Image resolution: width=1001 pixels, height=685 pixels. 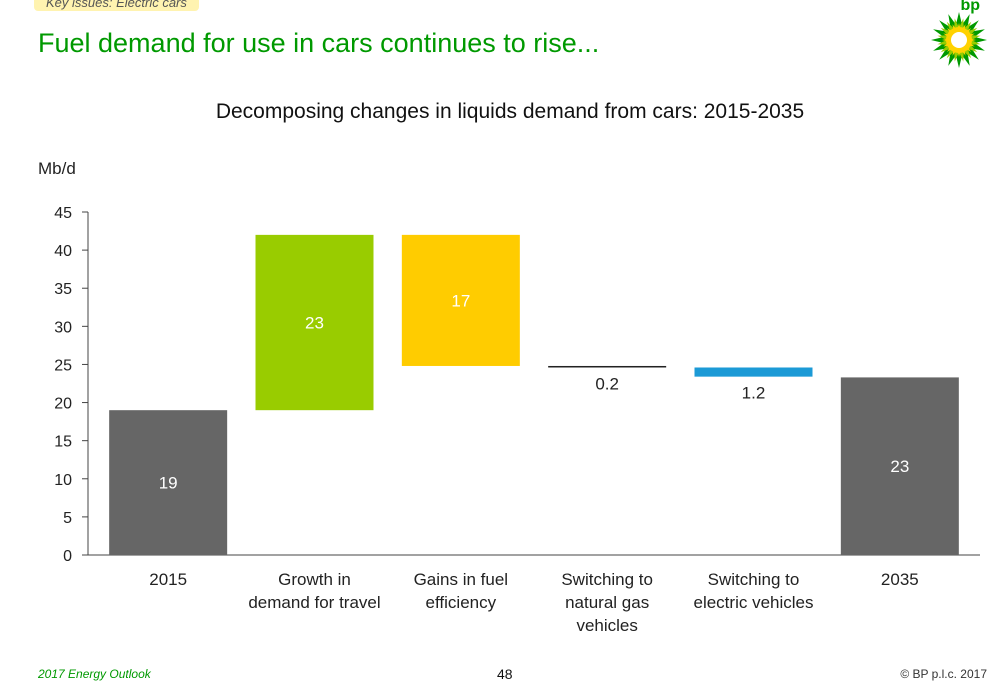 I want to click on bp-logo: bp, so click(x=959, y=34).